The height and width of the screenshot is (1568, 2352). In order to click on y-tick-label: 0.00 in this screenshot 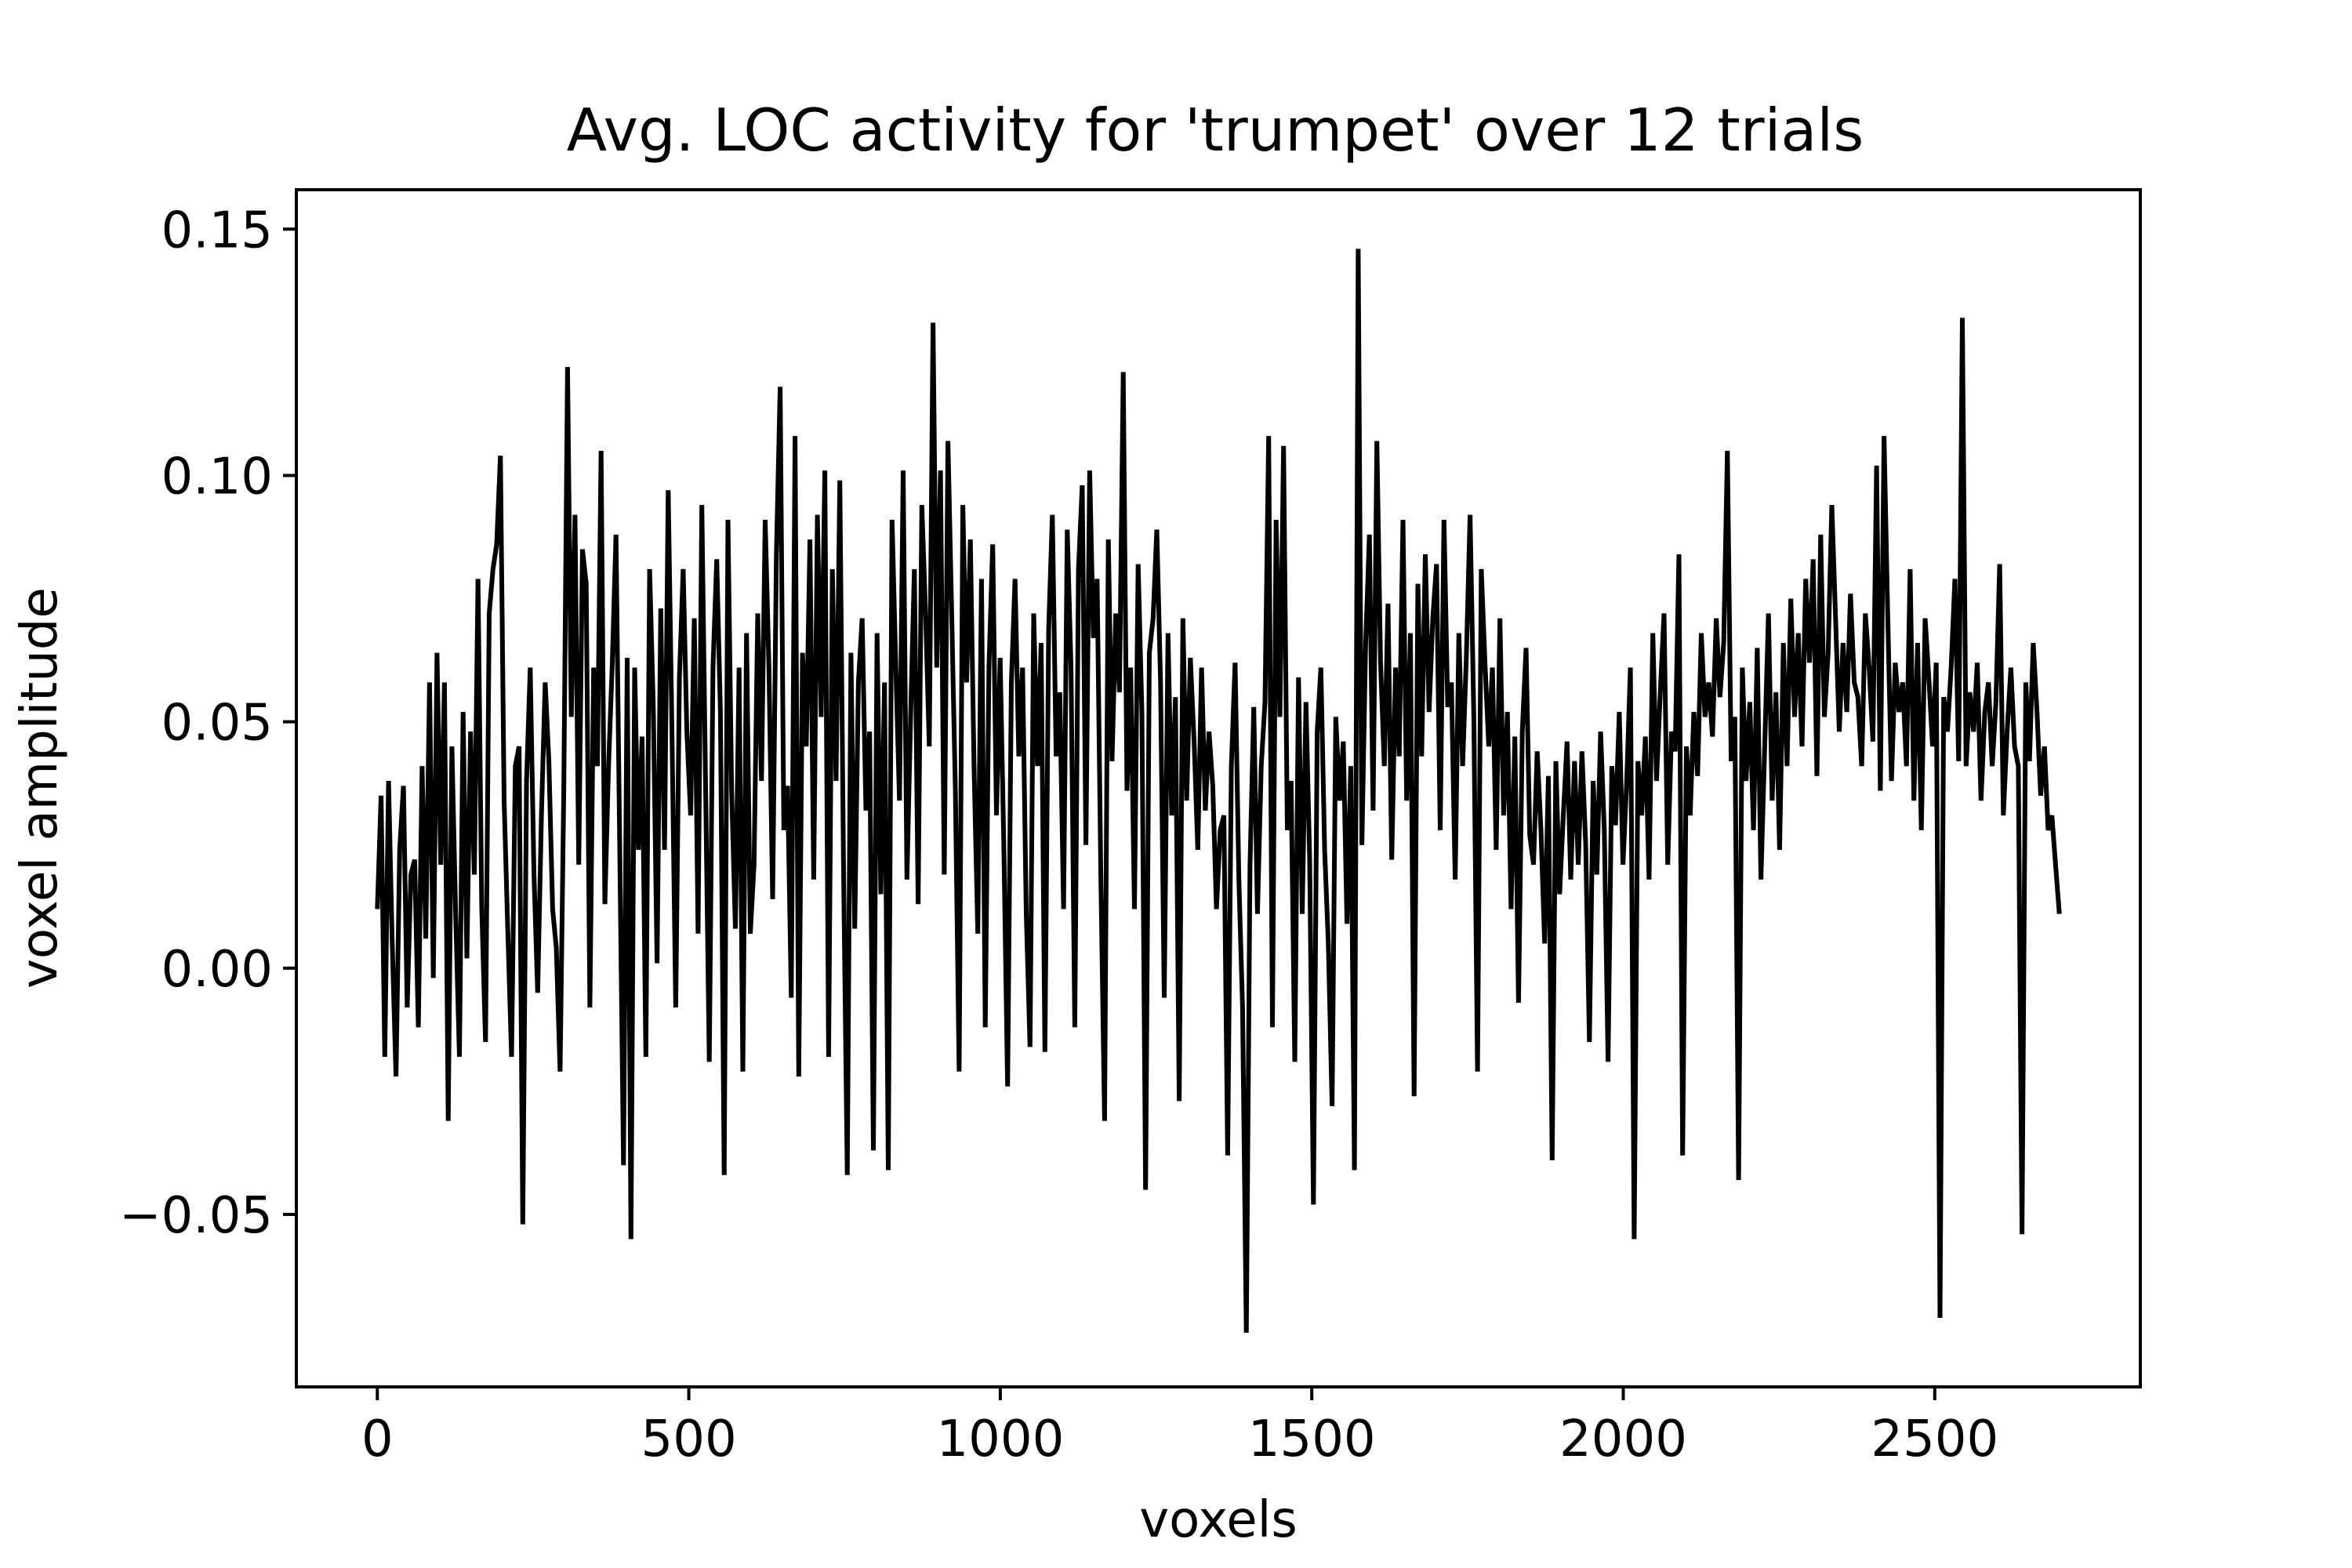, I will do `click(218, 970)`.